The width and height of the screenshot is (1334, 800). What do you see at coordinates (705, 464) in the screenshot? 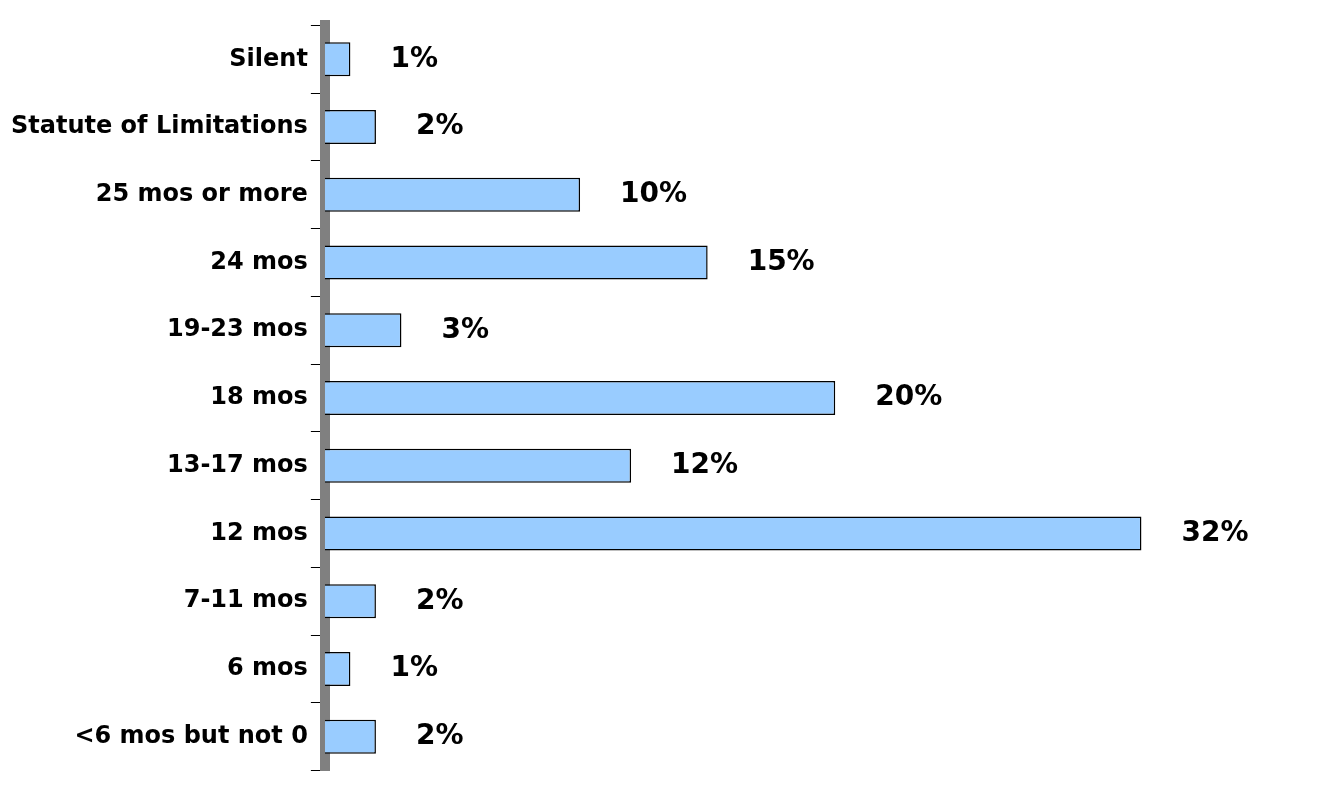
I see `data-label: 12%` at bounding box center [705, 464].